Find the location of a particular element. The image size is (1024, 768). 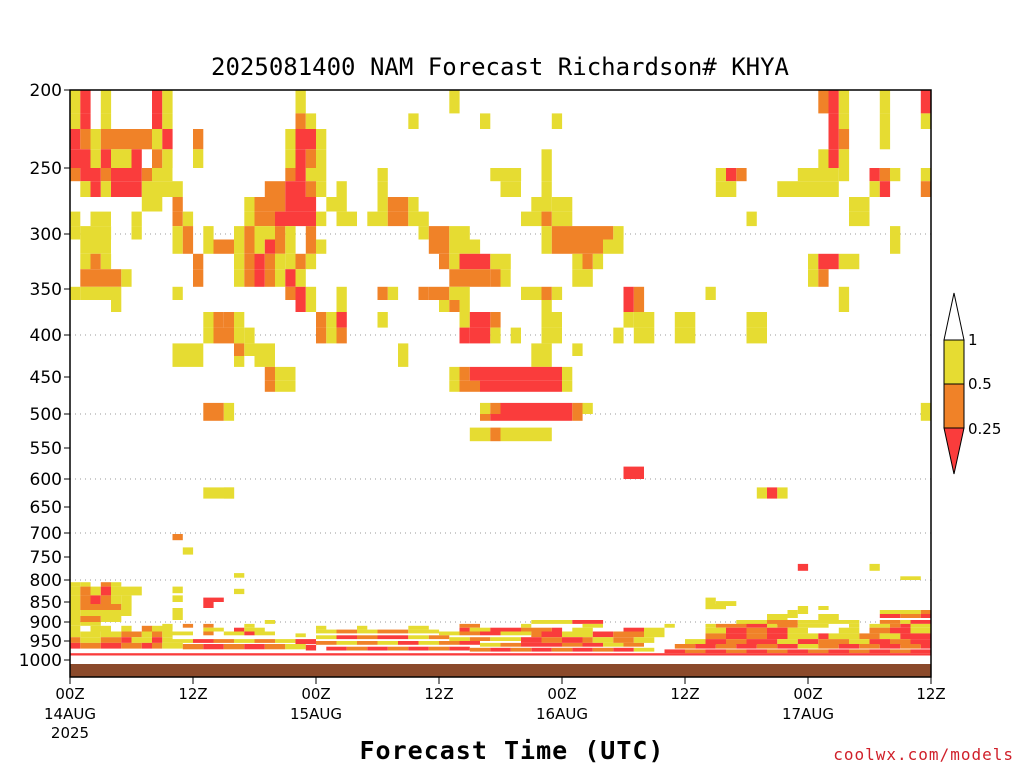

credit-link: coolwx.com/models is located at coordinates (923, 754).